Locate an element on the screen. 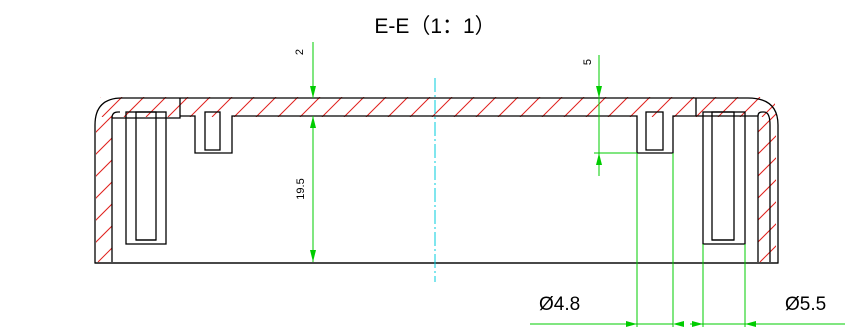  dim-top-thickness: 2 is located at coordinates (305, 70).